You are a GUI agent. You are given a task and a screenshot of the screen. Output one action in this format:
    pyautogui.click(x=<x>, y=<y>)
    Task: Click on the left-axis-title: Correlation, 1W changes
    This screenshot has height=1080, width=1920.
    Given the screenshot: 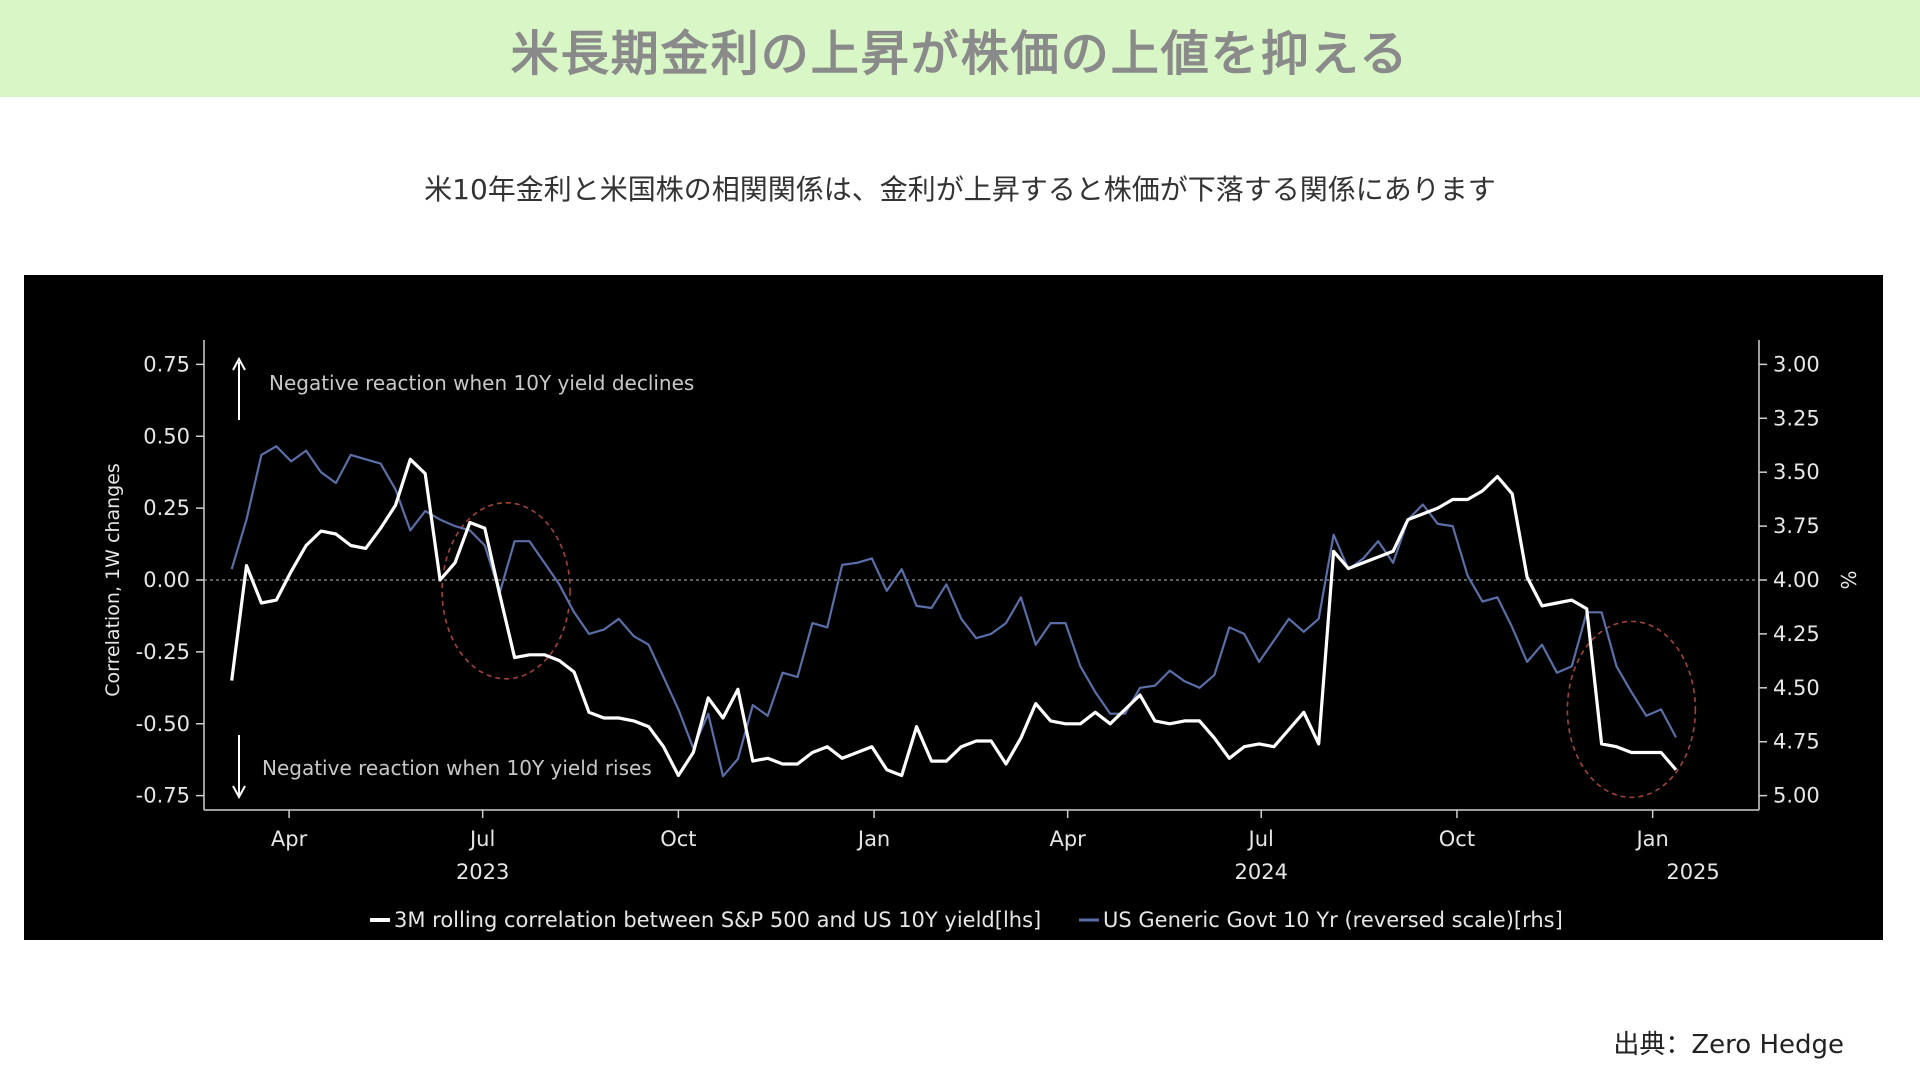 What is the action you would take?
    pyautogui.click(x=113, y=580)
    